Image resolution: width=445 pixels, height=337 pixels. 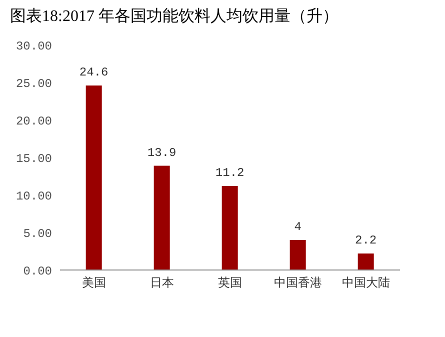 What do you see at coordinates (37, 271) in the screenshot?
I see `y-tick-label: 0.00` at bounding box center [37, 271].